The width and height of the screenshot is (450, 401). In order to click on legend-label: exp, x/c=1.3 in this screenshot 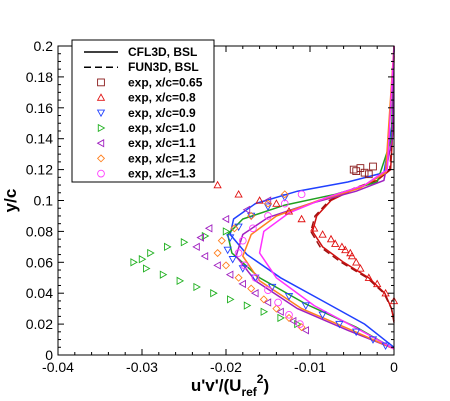, I will do `click(162, 174)`.